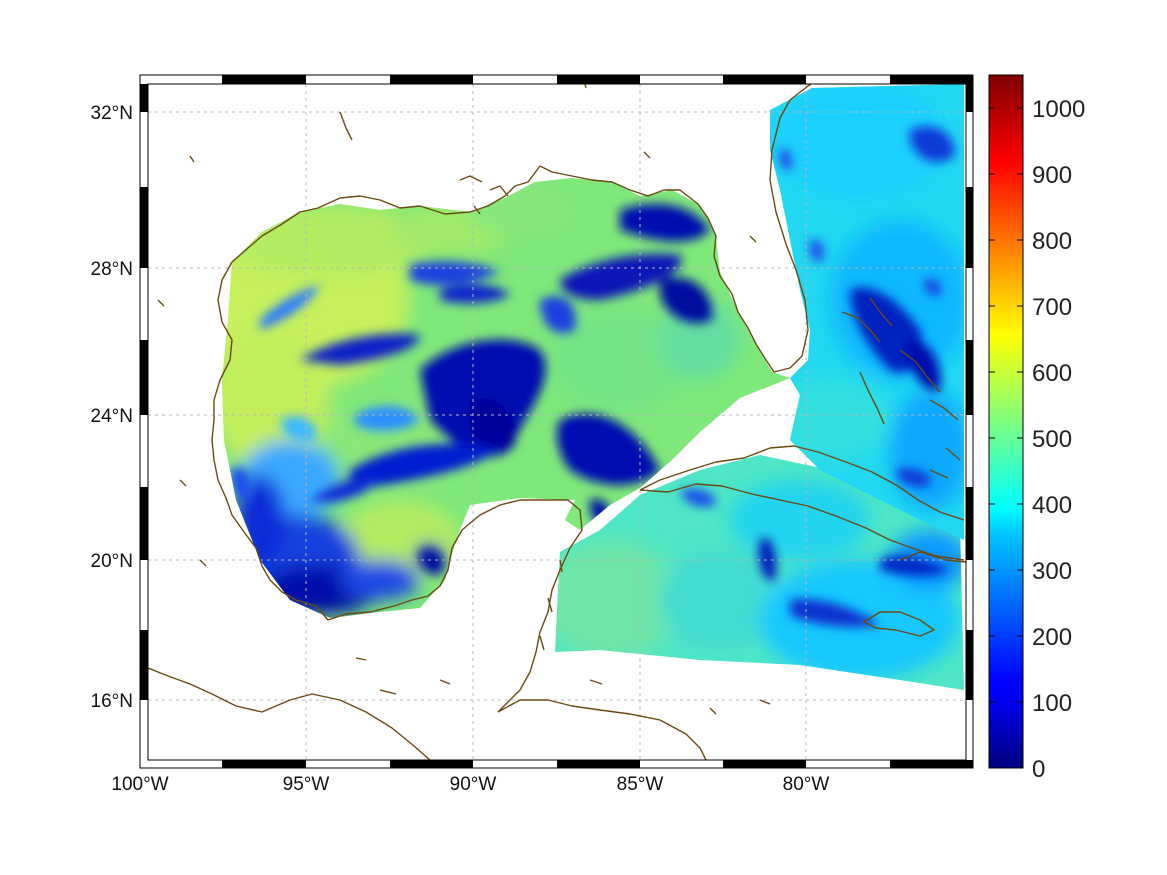  I want to click on colorbar-label: 1000, so click(1058, 109).